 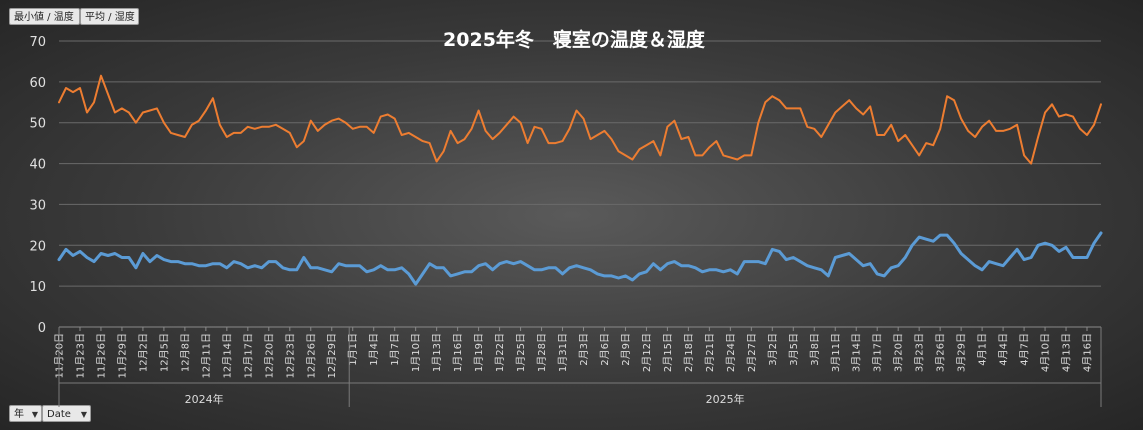 What do you see at coordinates (731, 352) in the screenshot?
I see `x-tick-label: 2月24日` at bounding box center [731, 352].